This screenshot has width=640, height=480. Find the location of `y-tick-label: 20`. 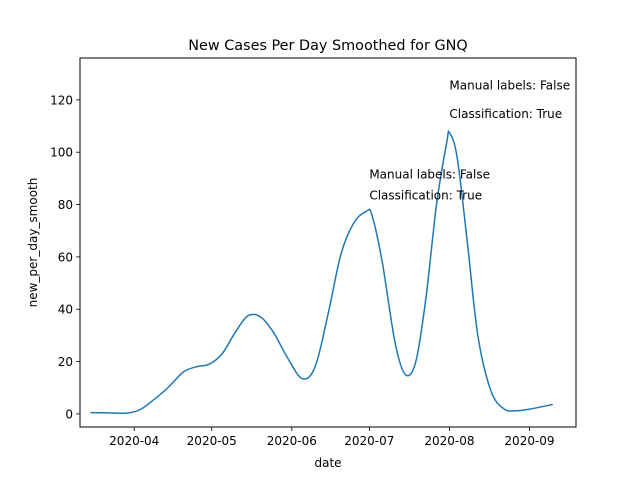

y-tick-label: 20 is located at coordinates (65, 362).